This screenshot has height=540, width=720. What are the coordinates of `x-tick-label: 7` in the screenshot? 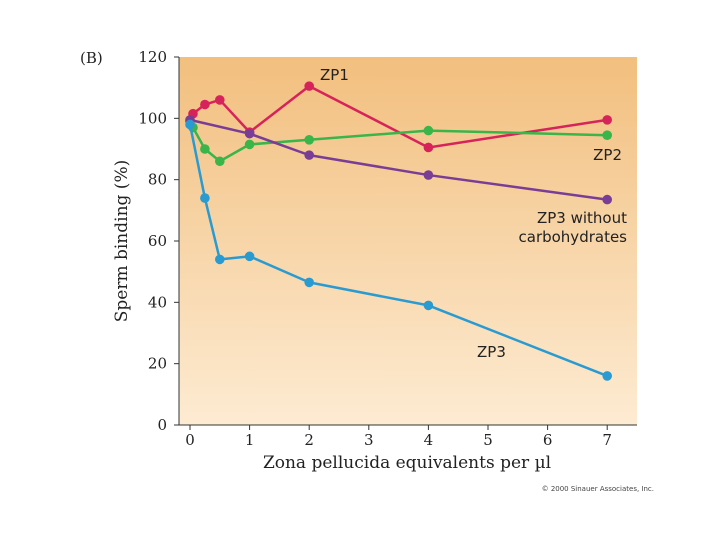 It's located at (607, 440).